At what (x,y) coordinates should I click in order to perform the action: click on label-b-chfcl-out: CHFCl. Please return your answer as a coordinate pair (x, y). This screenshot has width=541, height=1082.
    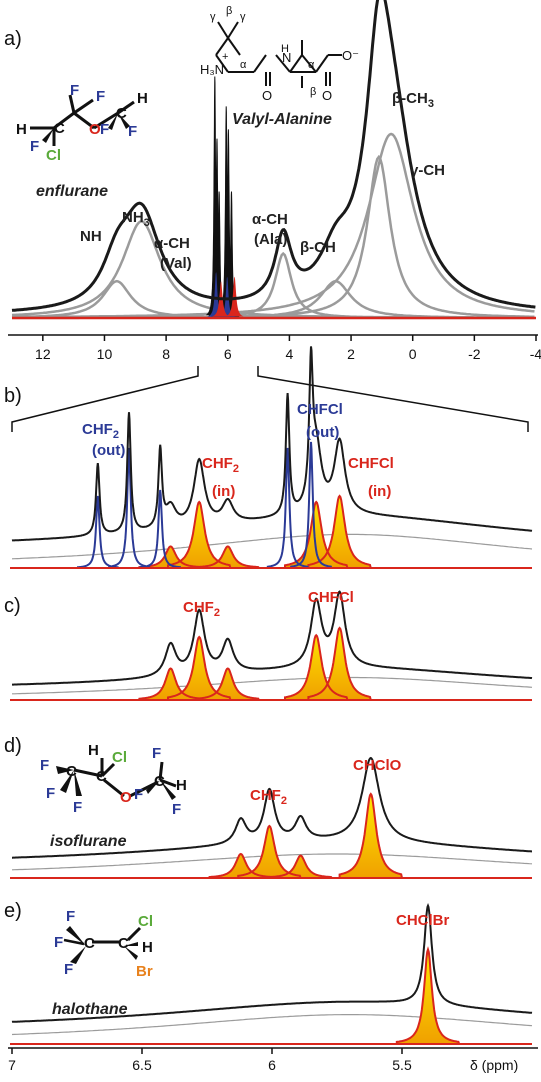
    Looking at the image, I should click on (320, 409).